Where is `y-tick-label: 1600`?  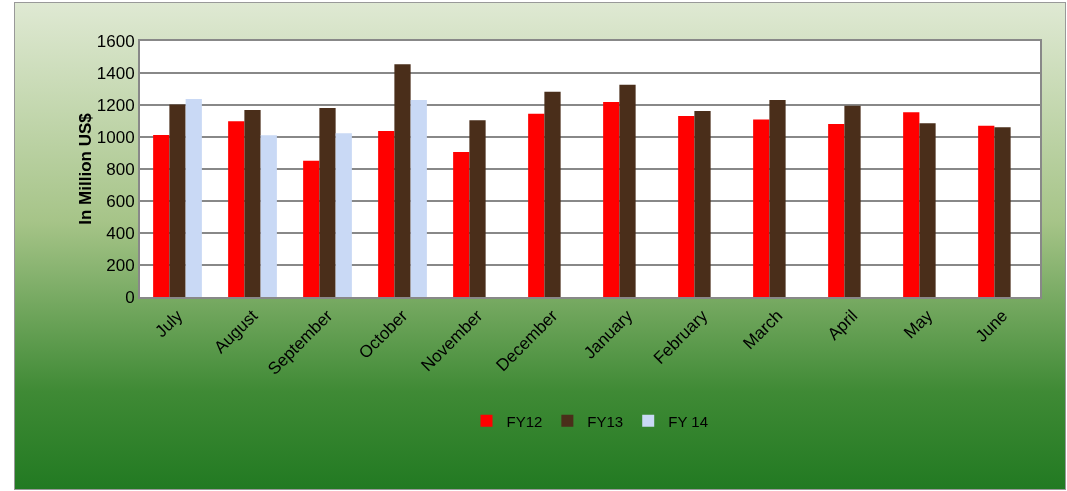 y-tick-label: 1600 is located at coordinates (115, 41).